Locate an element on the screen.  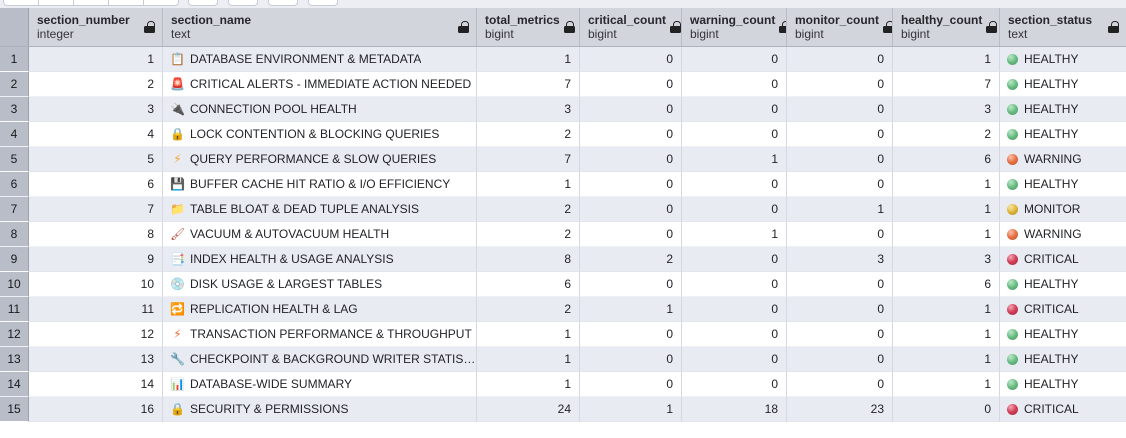
cell-total-metrics: 3 is located at coordinates (528, 109).